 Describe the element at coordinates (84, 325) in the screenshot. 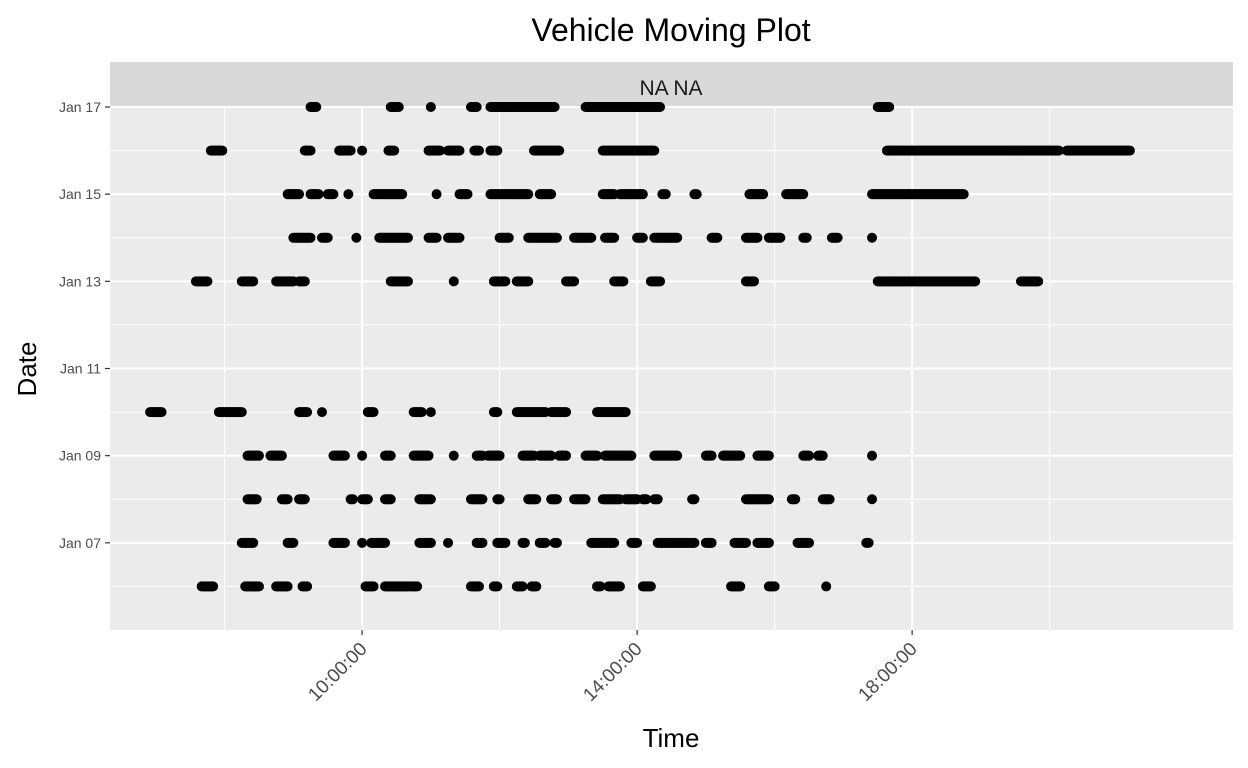

I see `y-axis: Jan 07 Jan 09 Jan 11 Jan 13 Jan 15 Jan 17` at that location.